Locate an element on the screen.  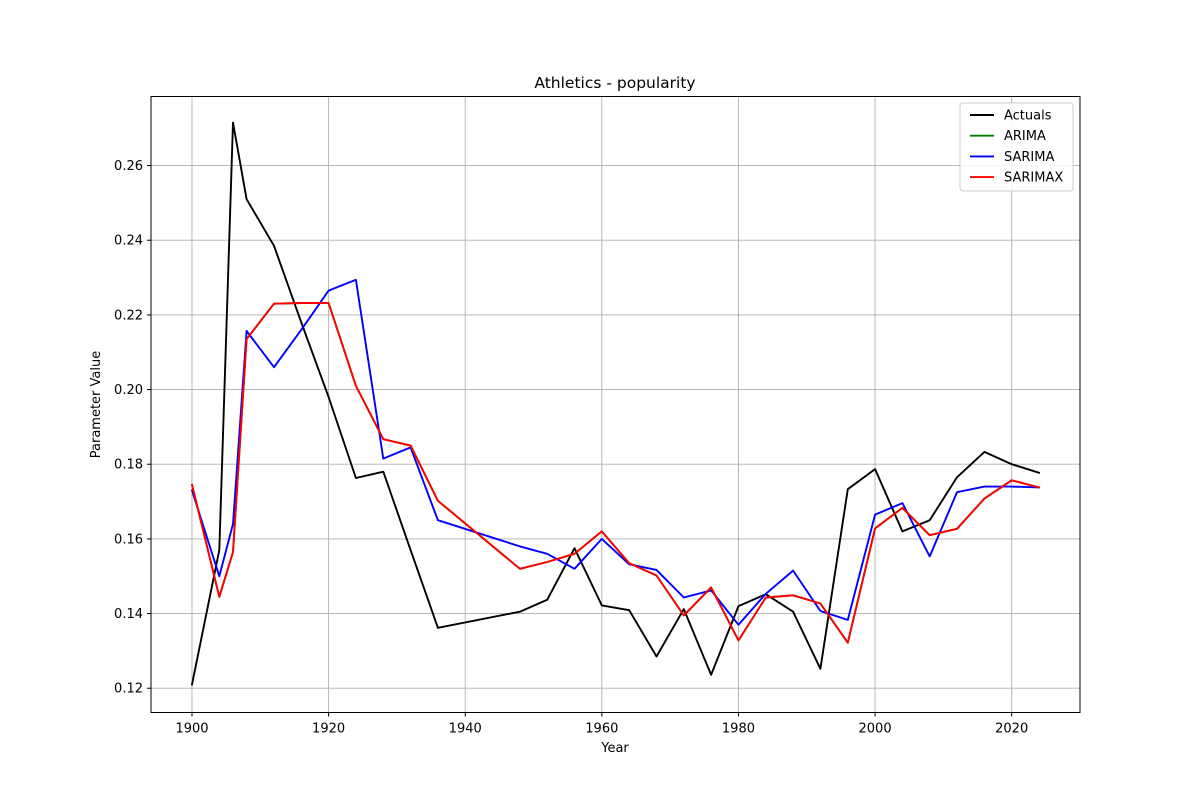
y-axis-label: Parameter Value is located at coordinates (96, 404).